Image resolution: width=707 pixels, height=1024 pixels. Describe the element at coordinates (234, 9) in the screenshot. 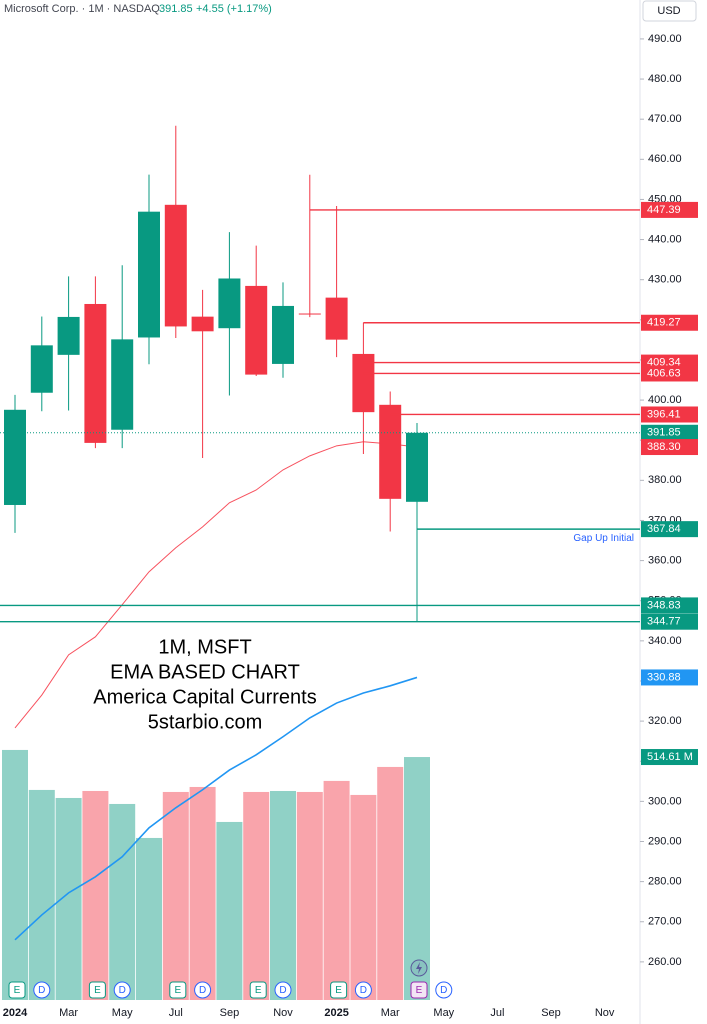

I see `price-change: +4.55 (+1.17%)` at that location.